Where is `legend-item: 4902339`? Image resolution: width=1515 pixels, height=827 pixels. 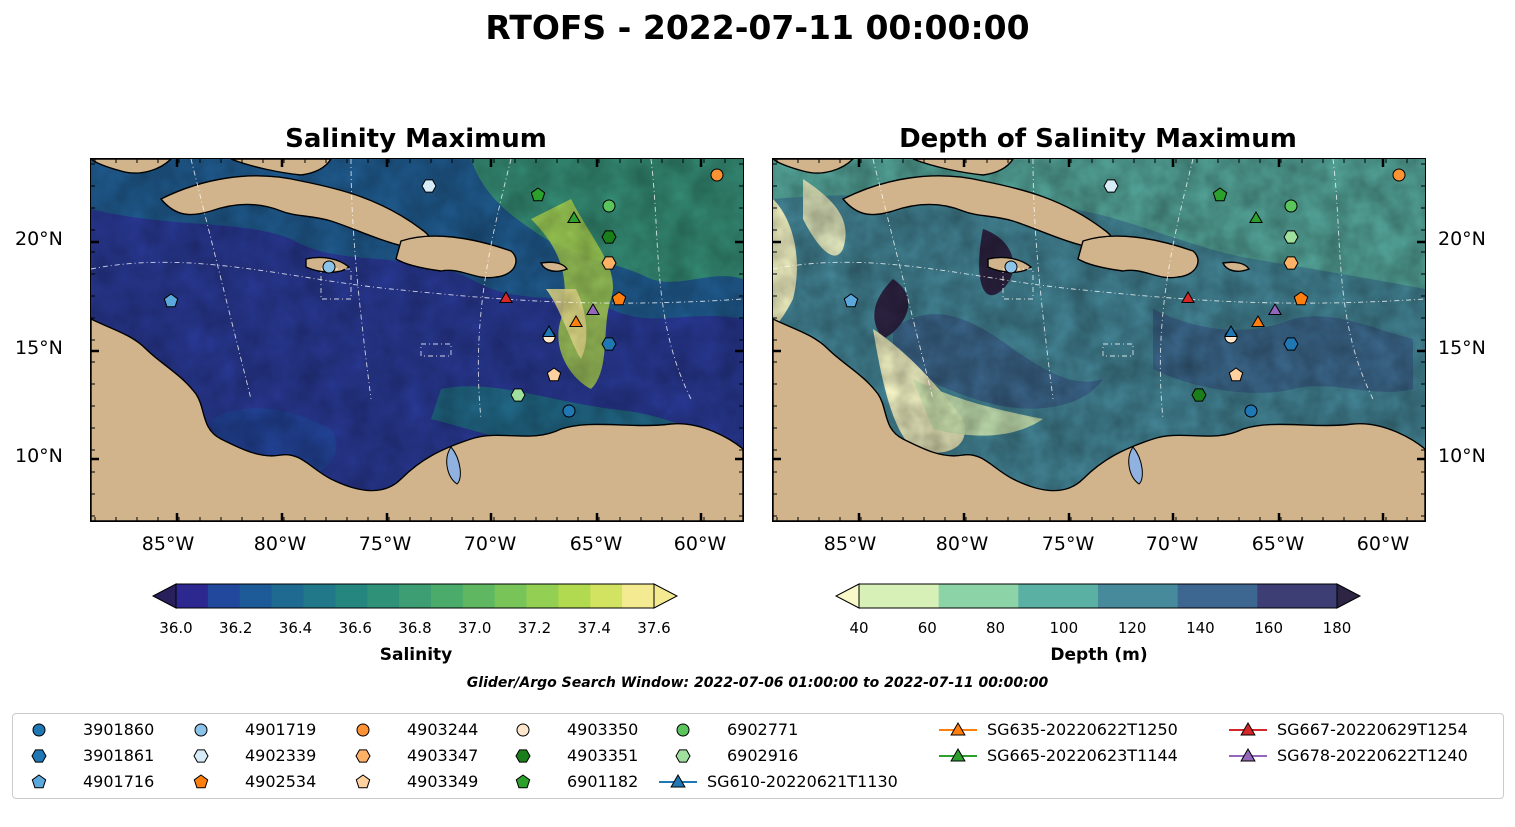 legend-item: 4902339 is located at coordinates (339, 756).